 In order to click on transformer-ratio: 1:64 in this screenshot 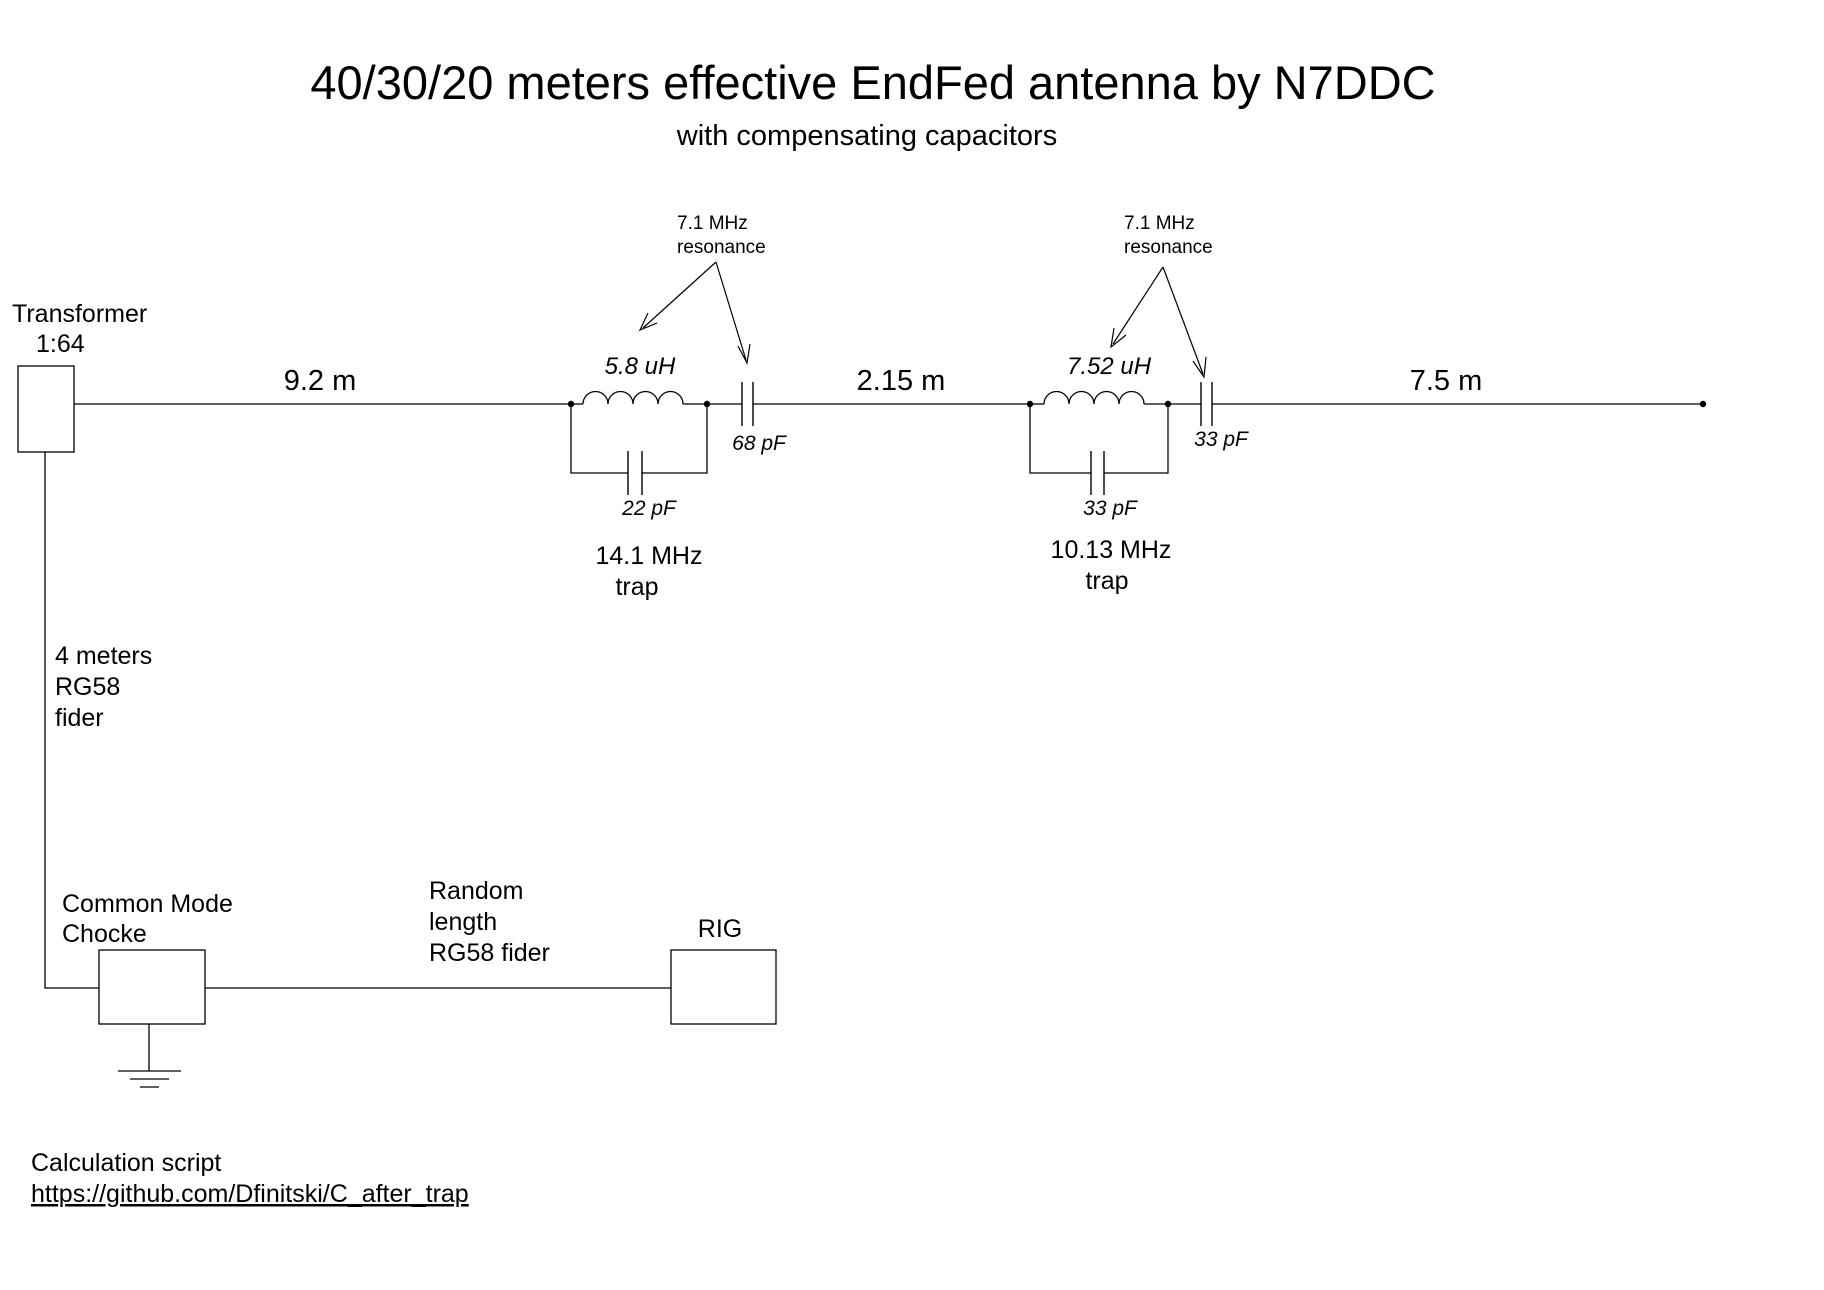, I will do `click(60, 344)`.